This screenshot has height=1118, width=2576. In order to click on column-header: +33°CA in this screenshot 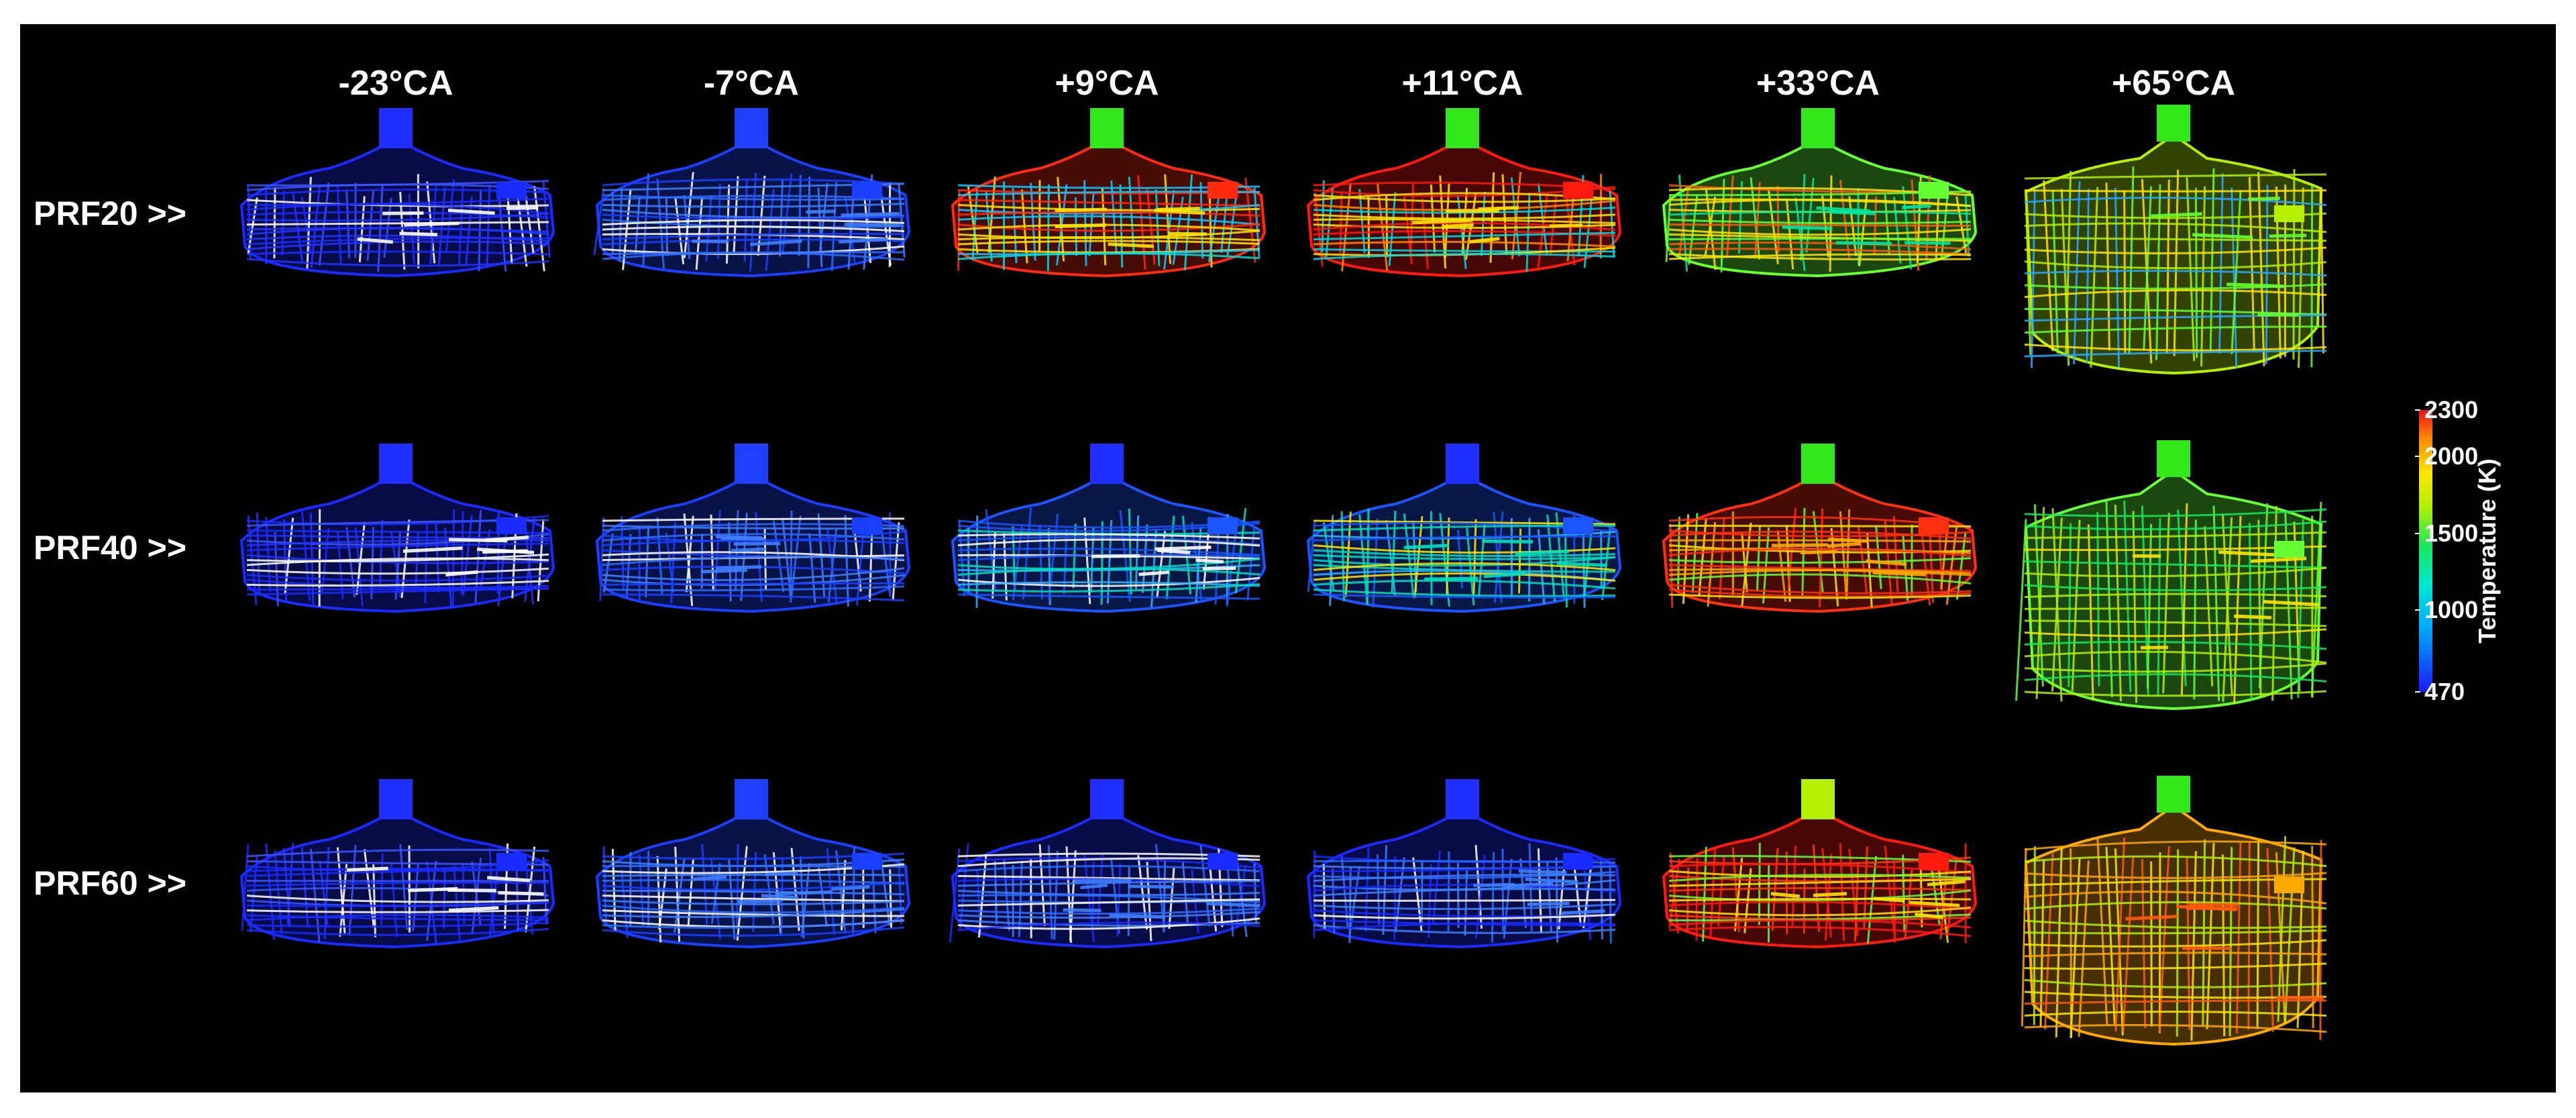, I will do `click(1818, 84)`.